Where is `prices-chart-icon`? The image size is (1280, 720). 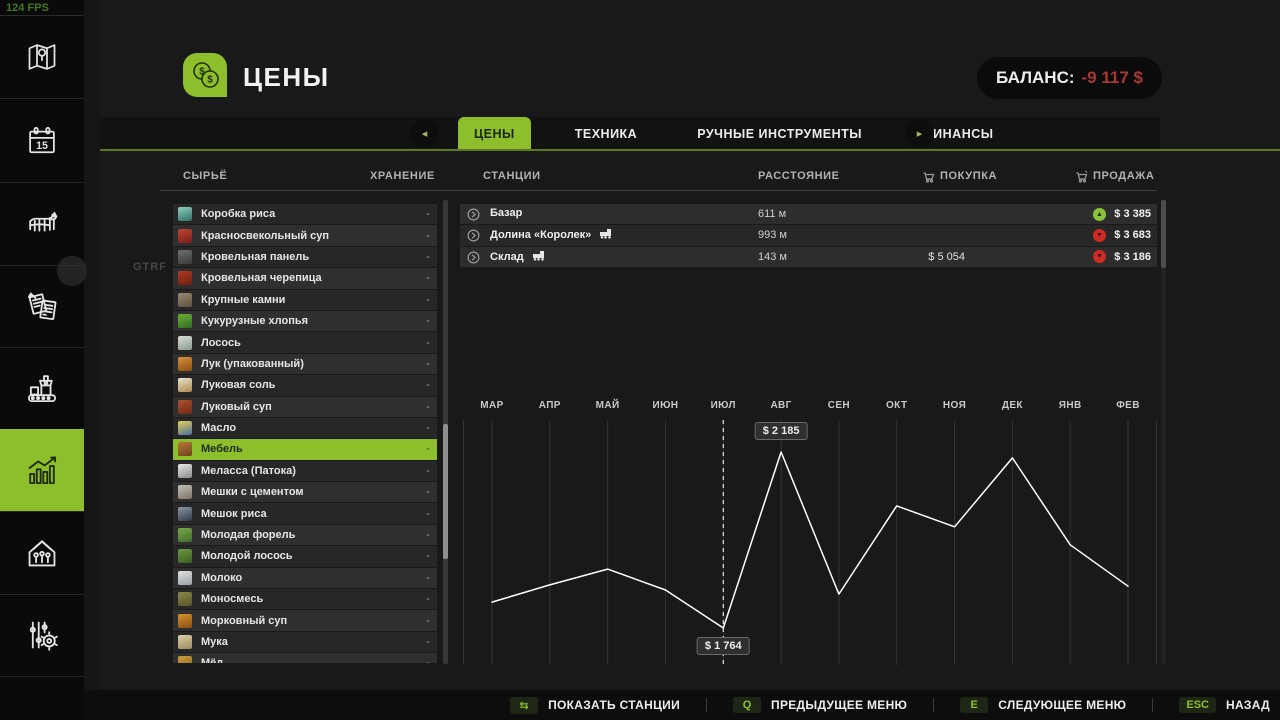 prices-chart-icon is located at coordinates (42, 470).